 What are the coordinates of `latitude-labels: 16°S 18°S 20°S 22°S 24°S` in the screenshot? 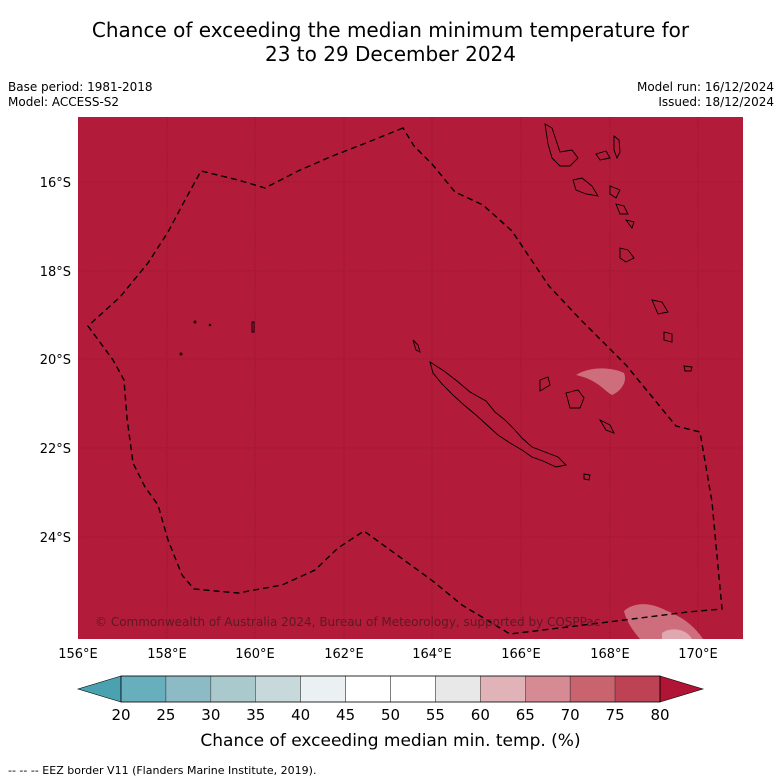 It's located at (55, 361).